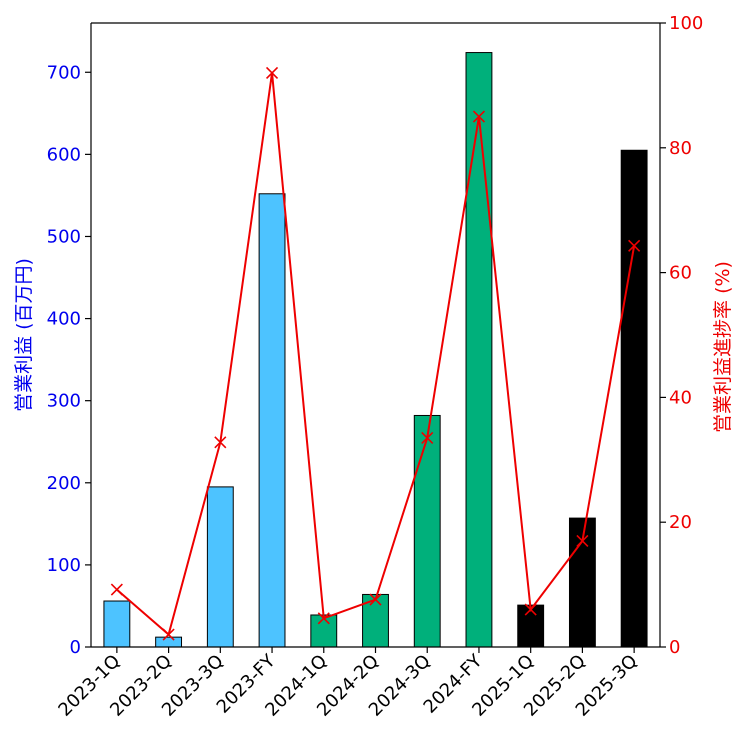 This screenshot has height=750, width=750. I want to click on progress-marker-2025-1Q, so click(530, 609).